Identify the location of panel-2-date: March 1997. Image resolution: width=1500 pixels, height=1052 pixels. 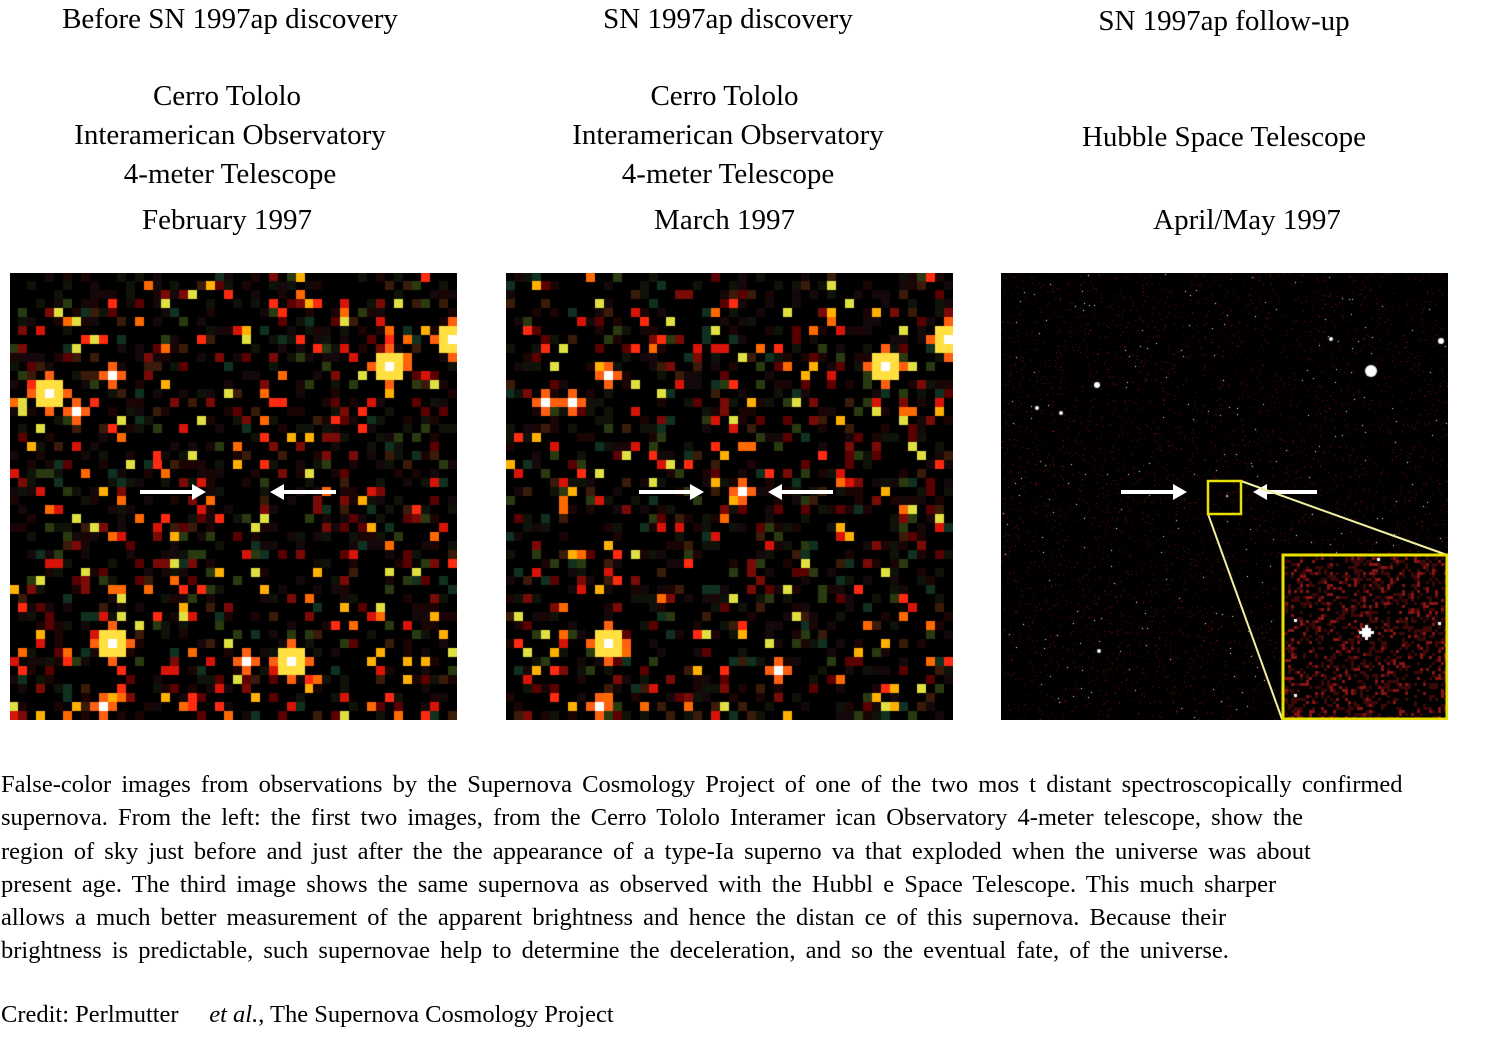
(724, 220).